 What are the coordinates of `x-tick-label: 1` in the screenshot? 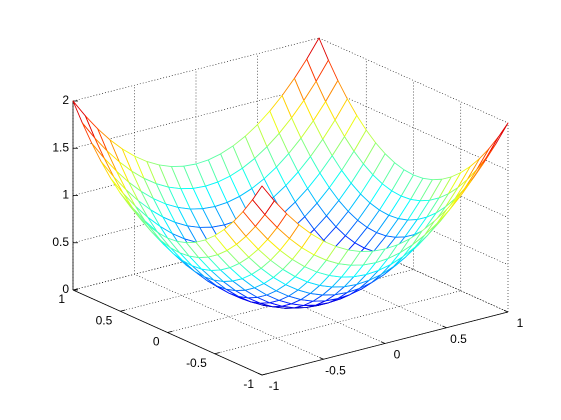 It's located at (520, 323).